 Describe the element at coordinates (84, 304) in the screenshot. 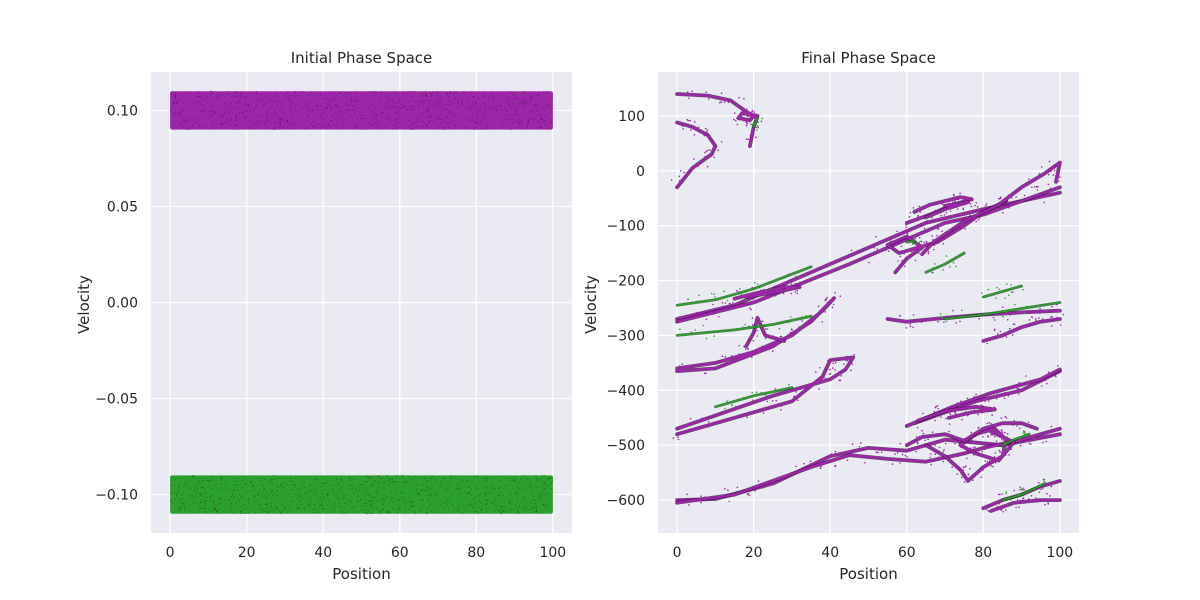

I see `y-axis-label: Velocity` at that location.